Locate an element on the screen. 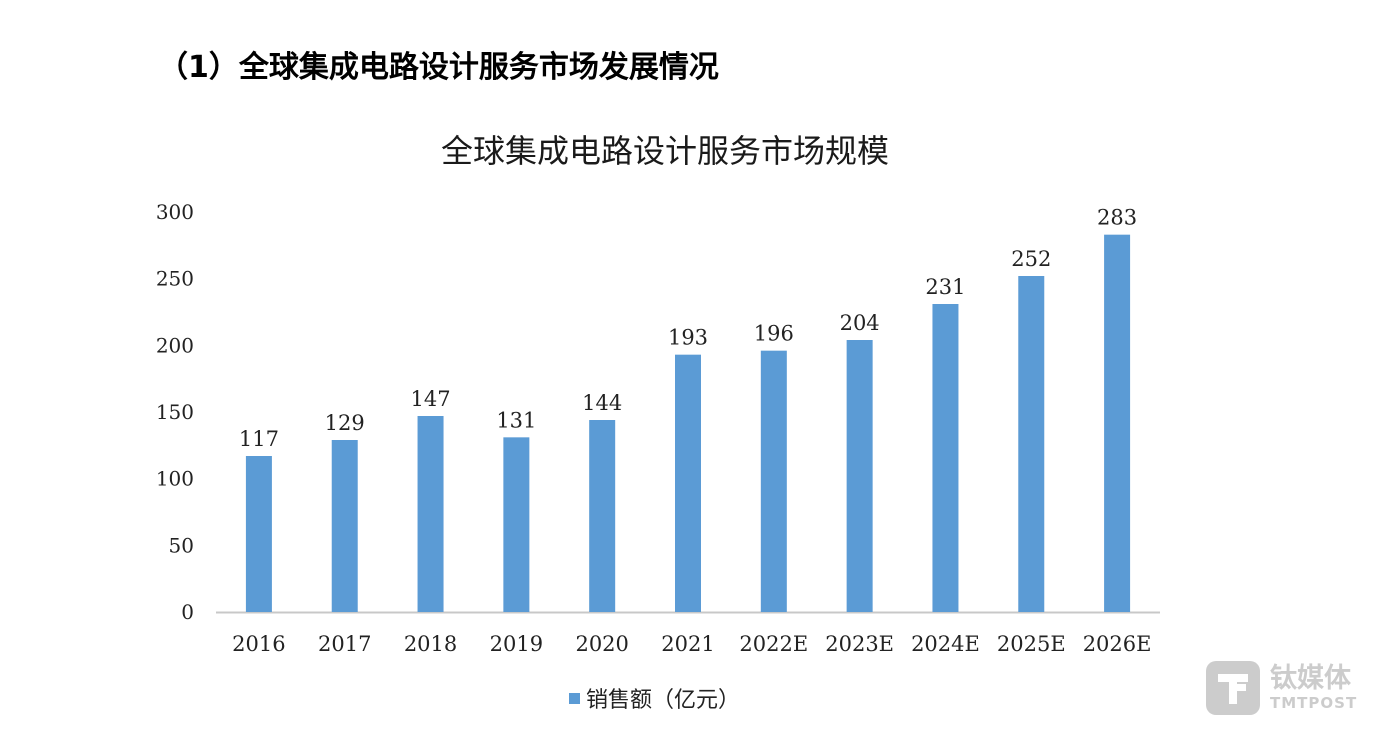 This screenshot has height=743, width=1399. data-label: 144 is located at coordinates (602, 403).